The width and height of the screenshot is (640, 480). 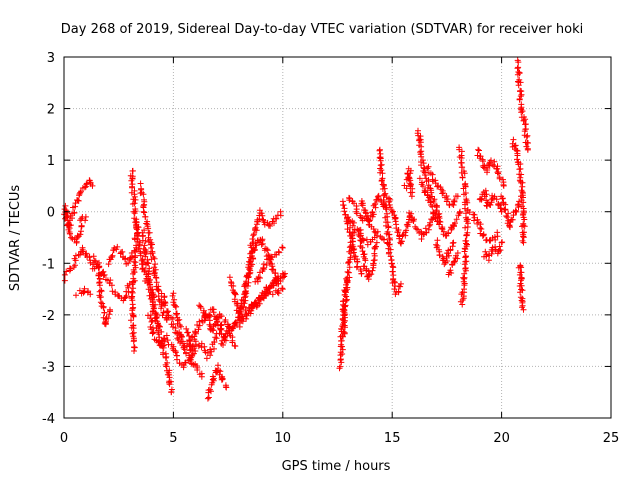 What do you see at coordinates (48, 316) in the screenshot?
I see `y-tick-label: -2` at bounding box center [48, 316].